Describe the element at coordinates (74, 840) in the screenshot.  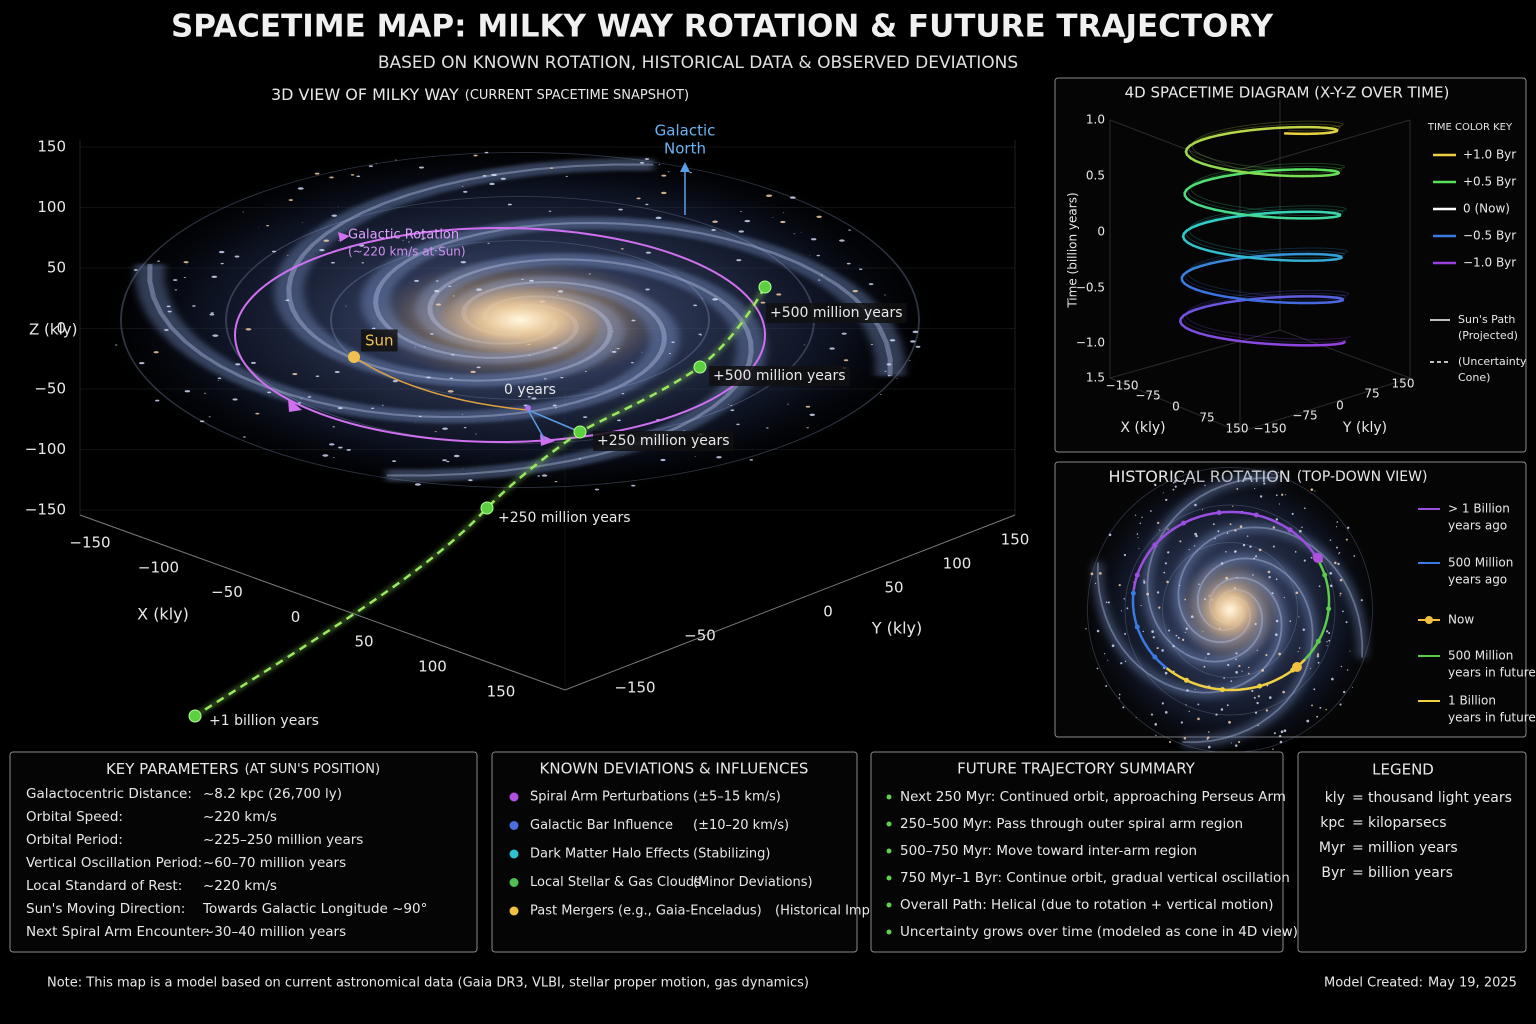
I see `parameter-label: Orbital Period:` at that location.